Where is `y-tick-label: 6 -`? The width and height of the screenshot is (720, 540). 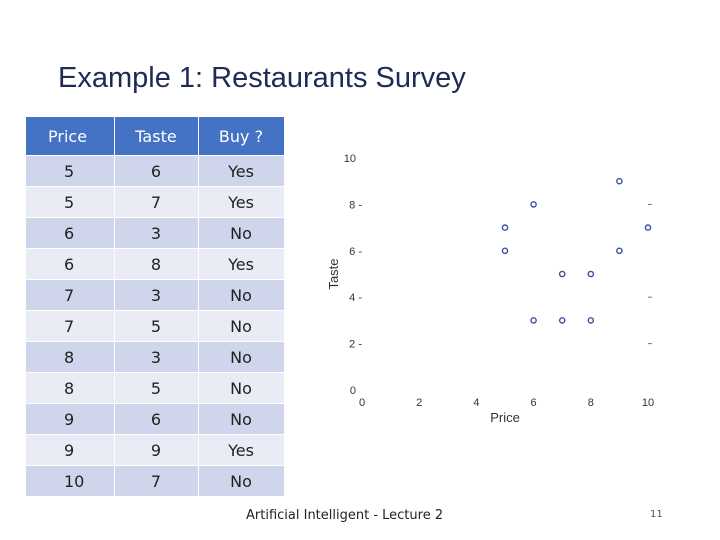 y-tick-label: 6 - is located at coordinates (355, 252).